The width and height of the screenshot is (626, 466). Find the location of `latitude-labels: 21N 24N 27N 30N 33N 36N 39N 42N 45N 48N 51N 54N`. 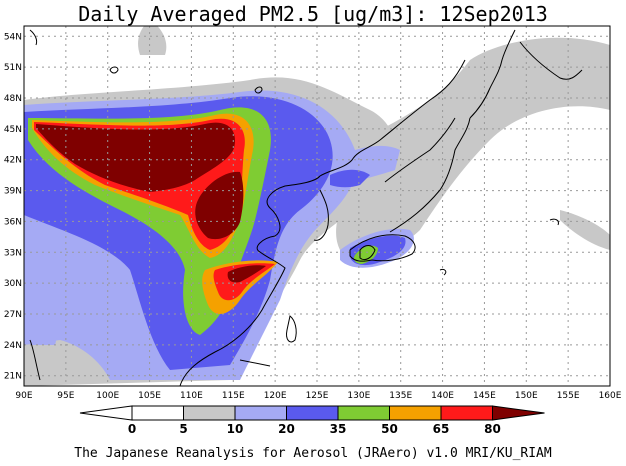

latitude-labels: 21N 24N 27N 30N 33N 36N 39N 42N 45N 48N 51N 54N is located at coordinates (13, 206).